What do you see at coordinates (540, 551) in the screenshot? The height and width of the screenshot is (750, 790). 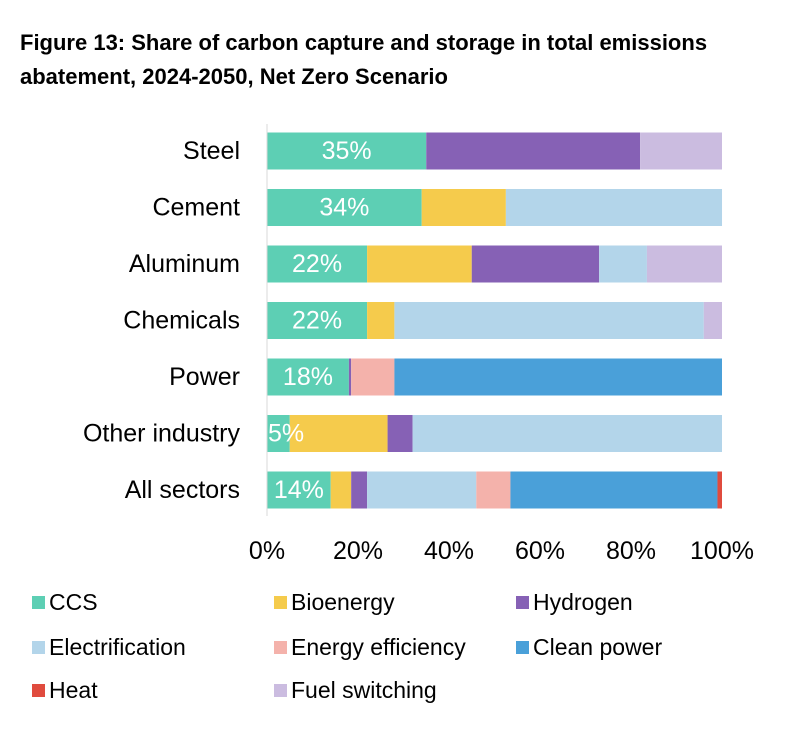 I see `x-tick-label-60pct: 60%` at bounding box center [540, 551].